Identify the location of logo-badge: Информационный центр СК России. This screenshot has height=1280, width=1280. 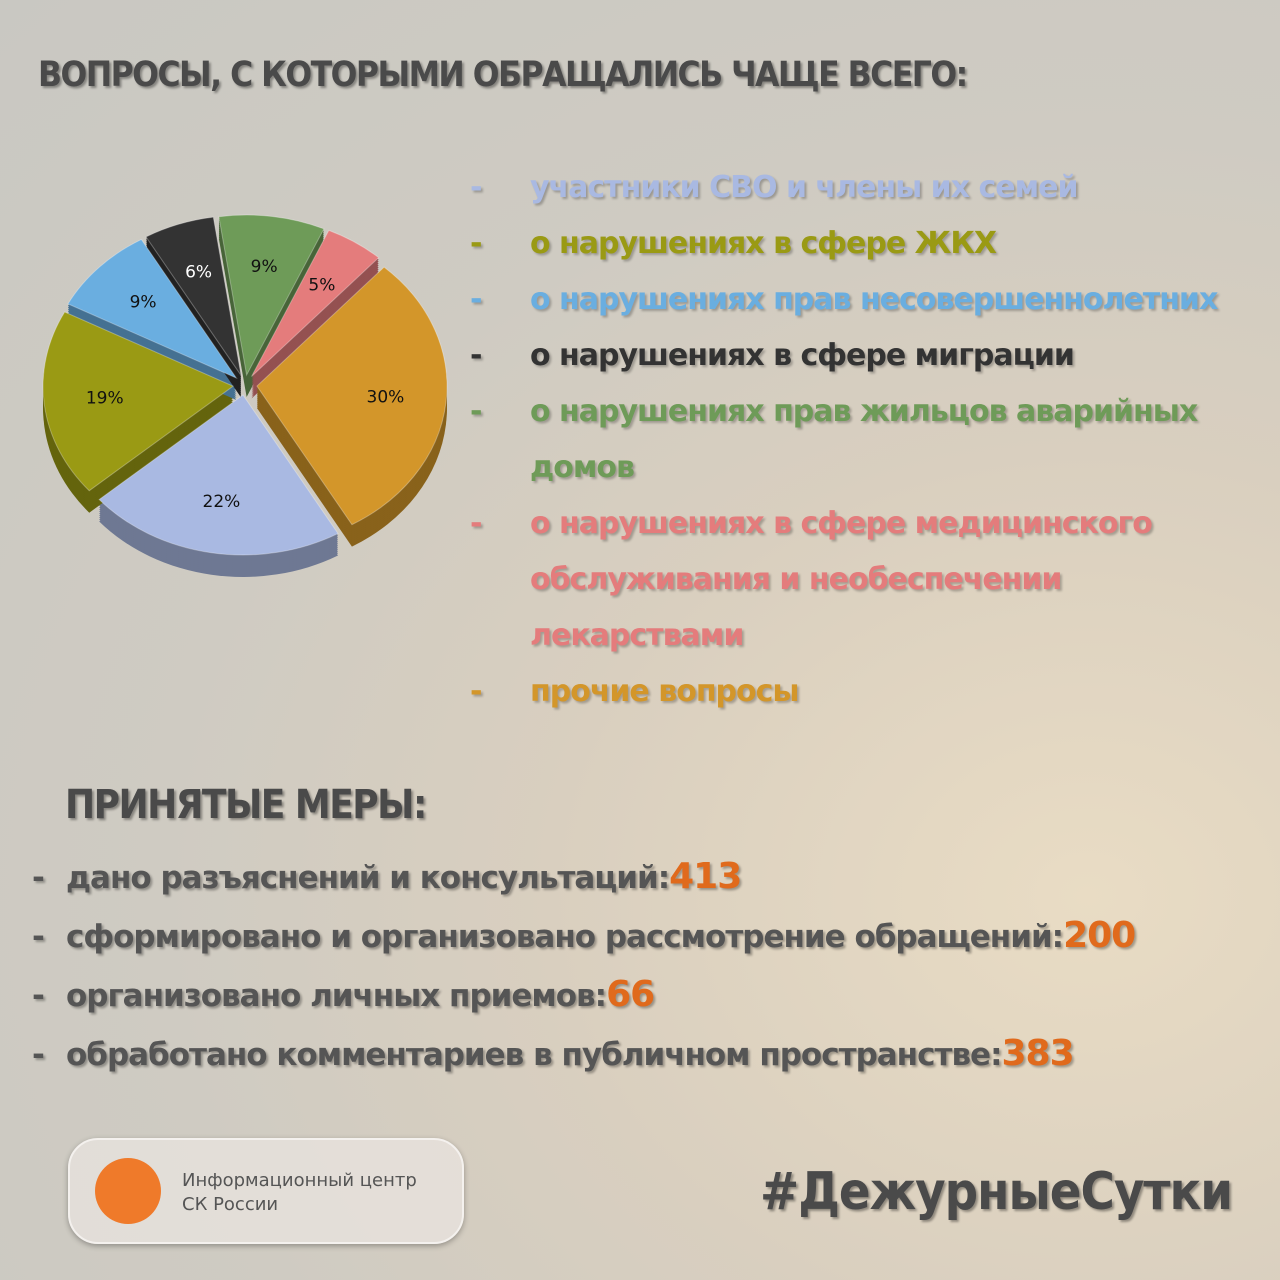
(266, 1191).